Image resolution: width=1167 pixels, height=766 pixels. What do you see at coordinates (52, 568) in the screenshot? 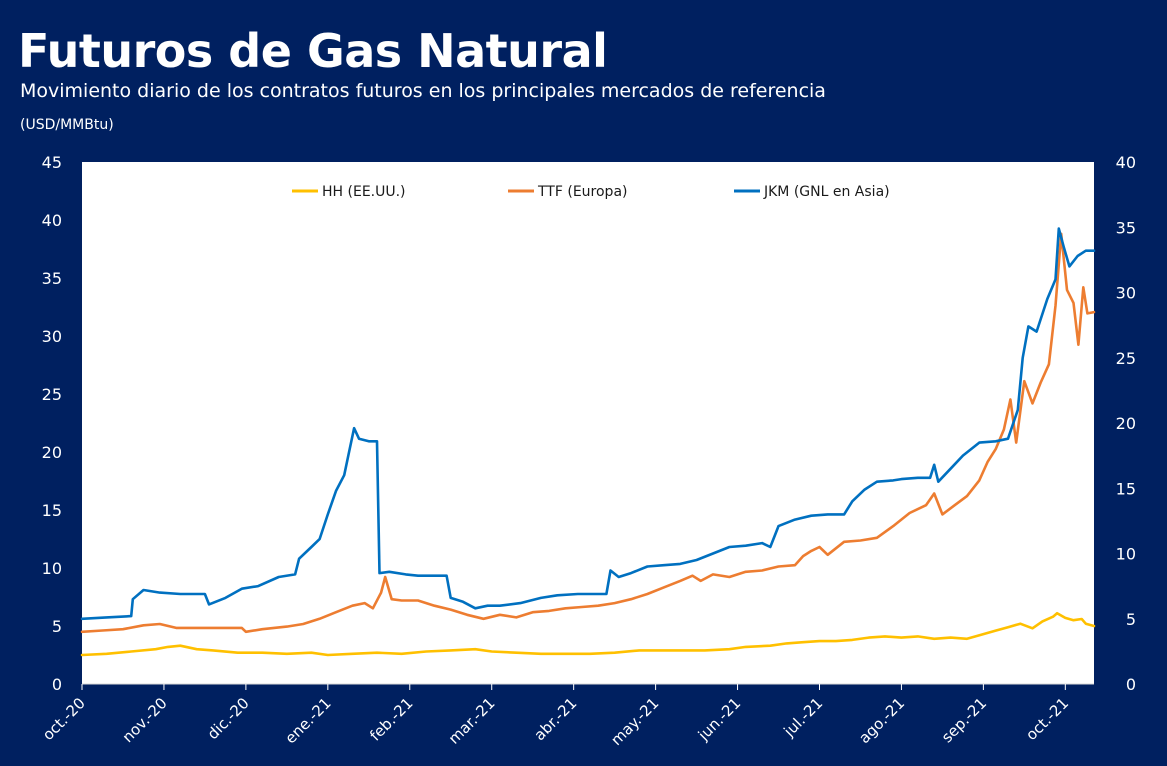
I see `left-tick-label: 10` at bounding box center [52, 568].